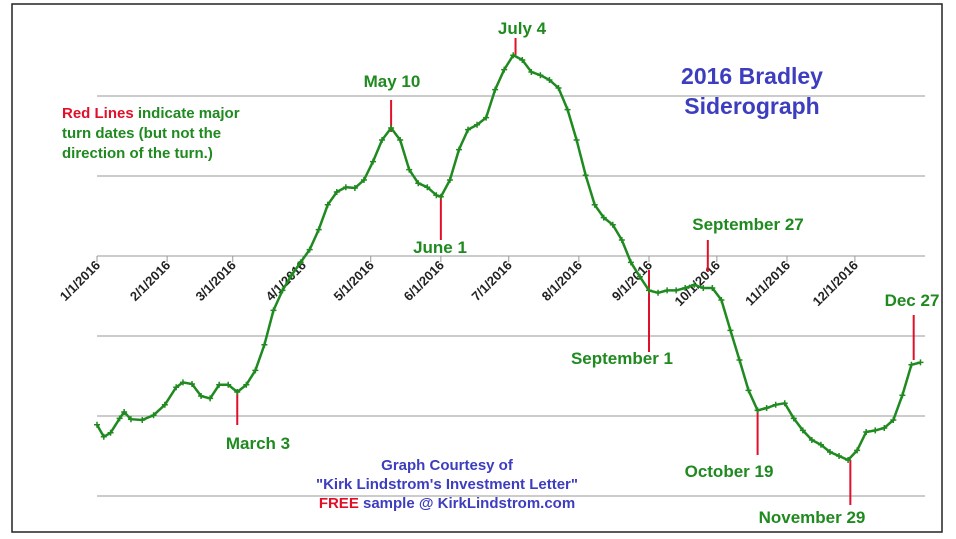  Describe the element at coordinates (187, 113) in the screenshot. I see `note-line: indicate major` at that location.